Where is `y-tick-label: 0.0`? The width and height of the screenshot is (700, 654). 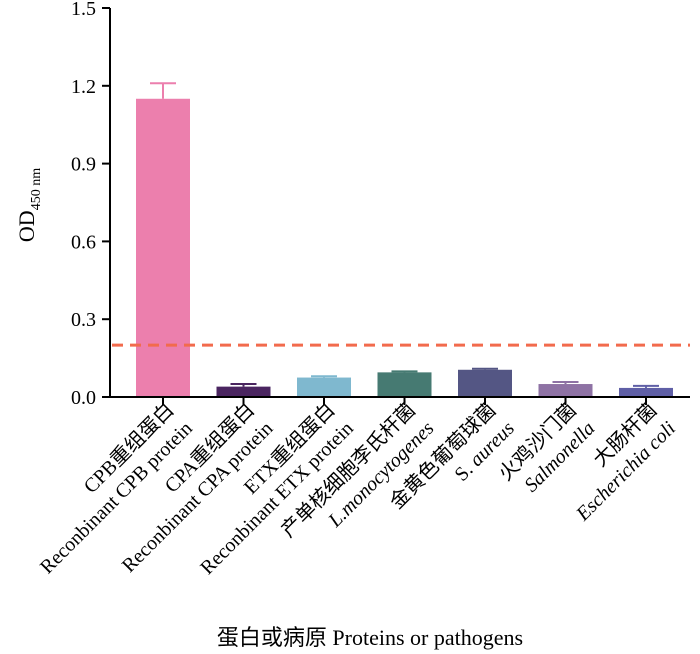
y-tick-label: 0.0 is located at coordinates (83, 398).